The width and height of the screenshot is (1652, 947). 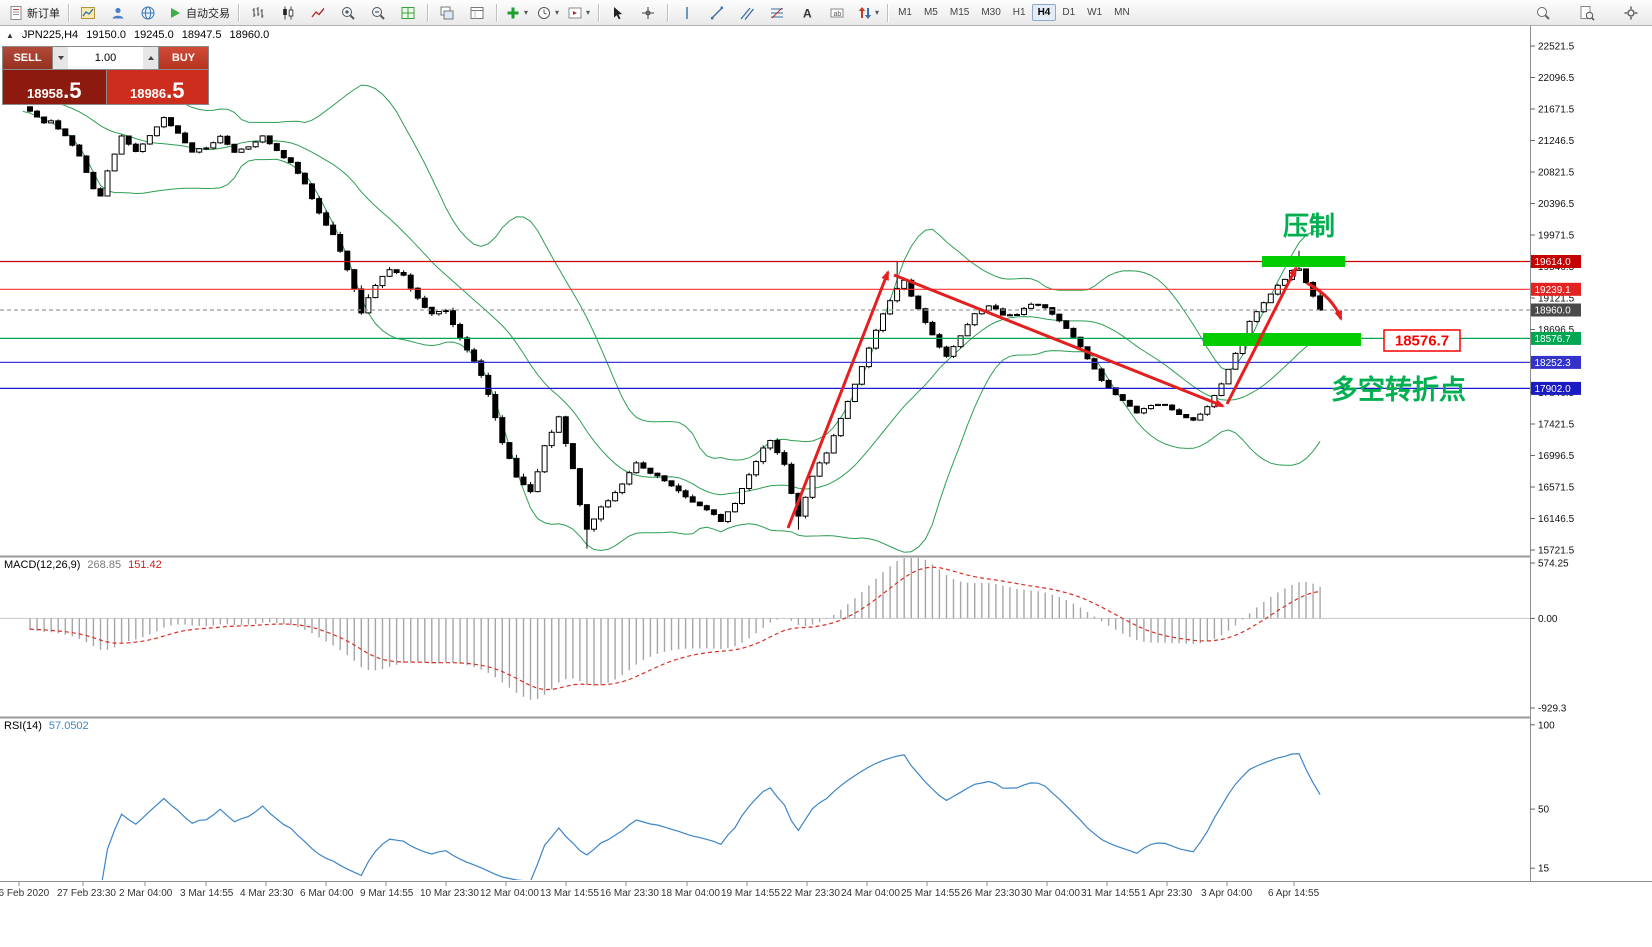 I want to click on svg-text: 15, so click(x=1544, y=869).